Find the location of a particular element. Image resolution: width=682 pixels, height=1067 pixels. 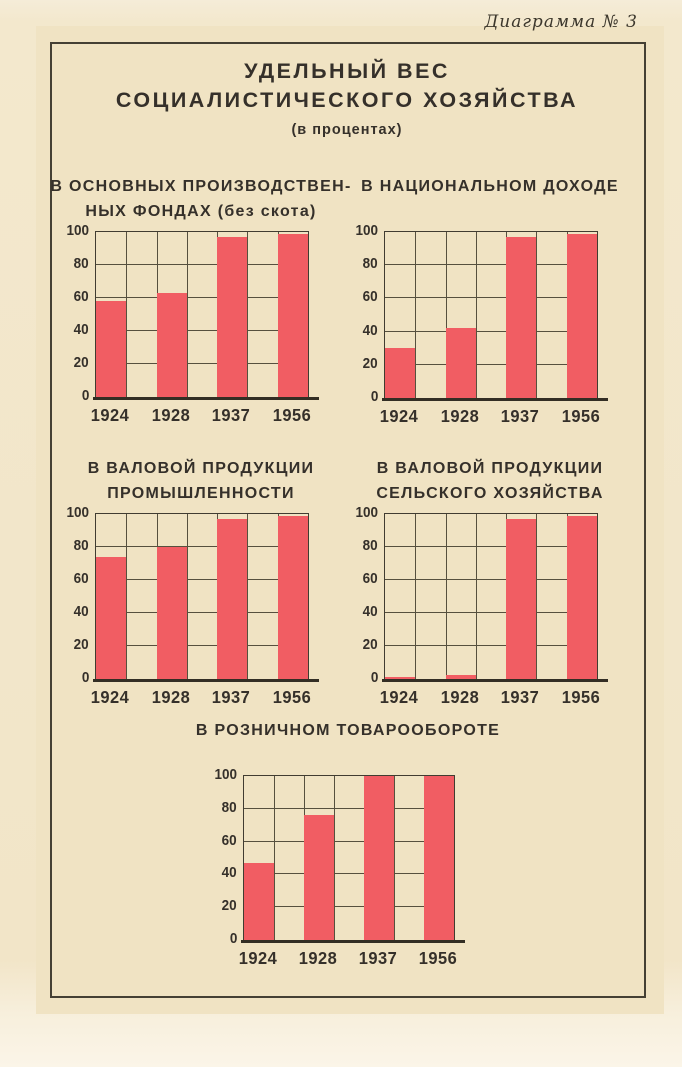

chart-title: В НАЦИОНАЛЬНОМ ДОХОДЕ is located at coordinates (490, 186).